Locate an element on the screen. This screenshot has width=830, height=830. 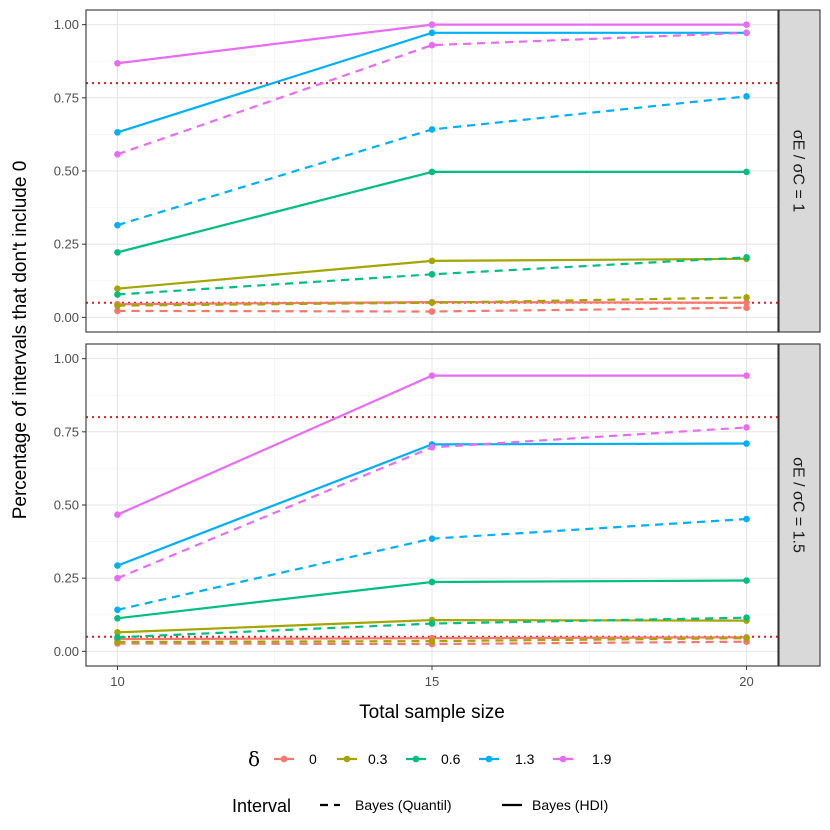
legend-linetype-label: Bayes (Quantil) is located at coordinates (403, 805).